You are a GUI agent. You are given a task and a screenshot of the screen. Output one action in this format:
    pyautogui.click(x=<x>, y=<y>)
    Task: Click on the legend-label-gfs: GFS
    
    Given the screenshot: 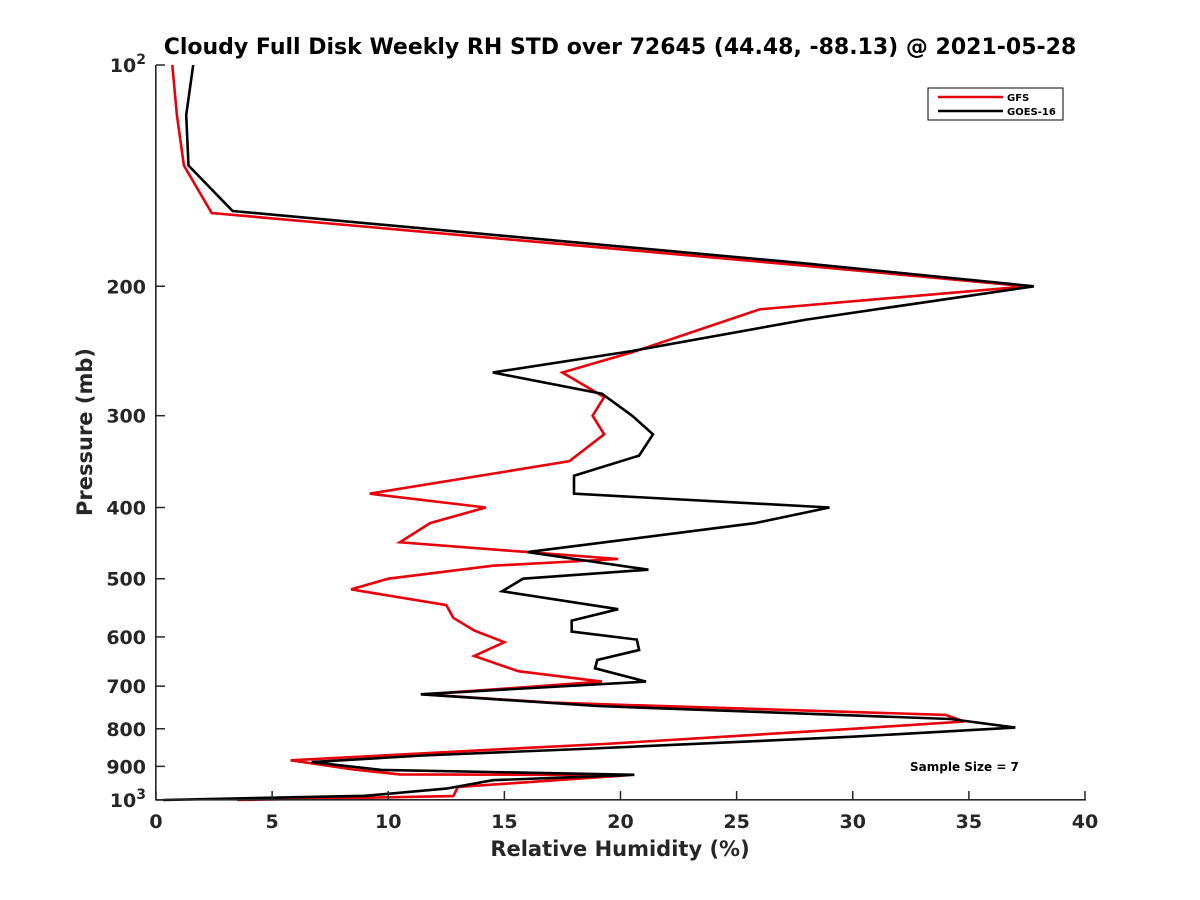 What is the action you would take?
    pyautogui.click(x=1018, y=98)
    